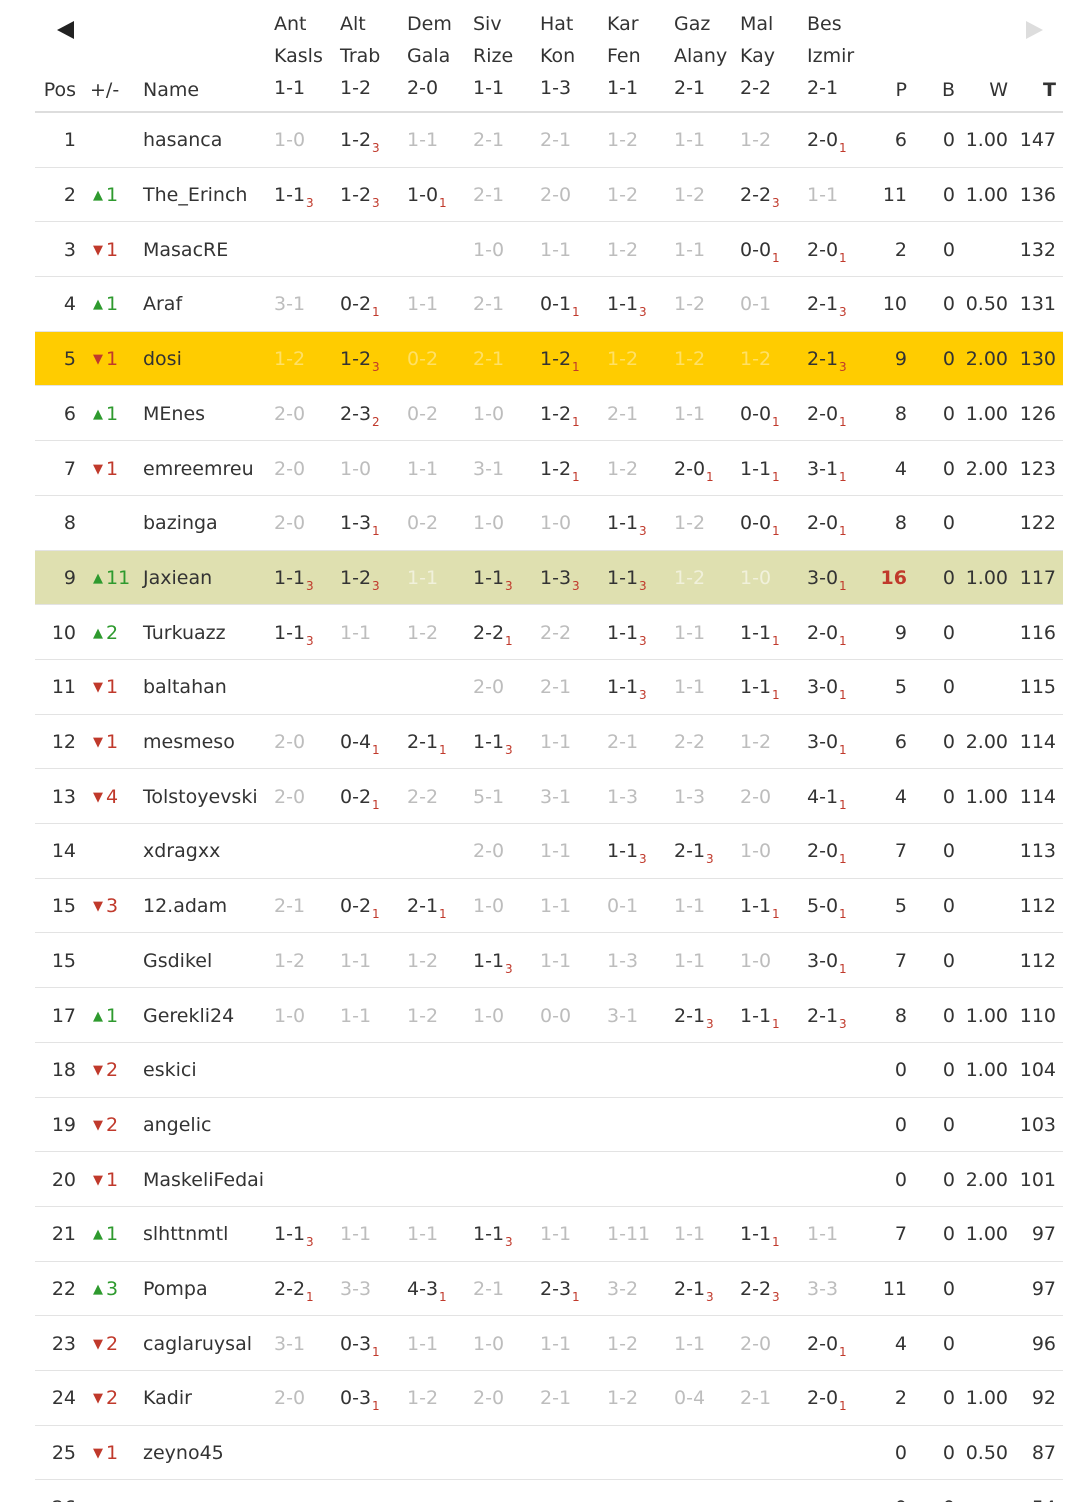 Image resolution: width=1080 pixels, height=1502 pixels. Describe the element at coordinates (823, 1289) in the screenshot. I see `prediction-score: 3-3` at that location.